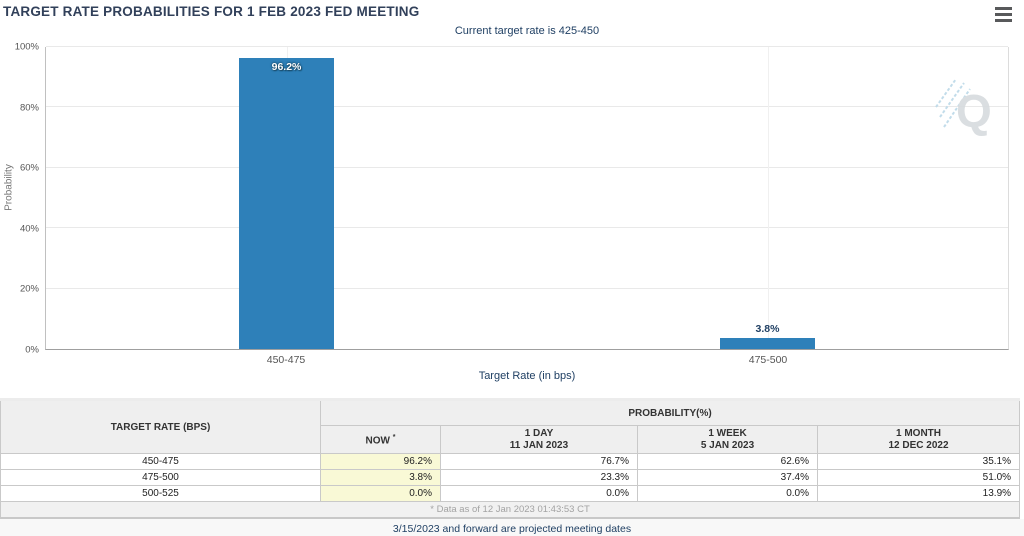 The height and width of the screenshot is (536, 1024). What do you see at coordinates (918, 439) in the screenshot?
I see `col-header-1-month: 1 MONTH 12 DEC 2022` at bounding box center [918, 439].